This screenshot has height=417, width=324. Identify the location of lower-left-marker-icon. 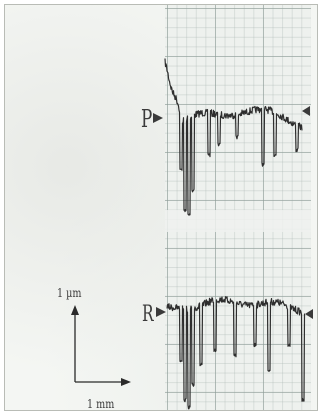
(161, 312).